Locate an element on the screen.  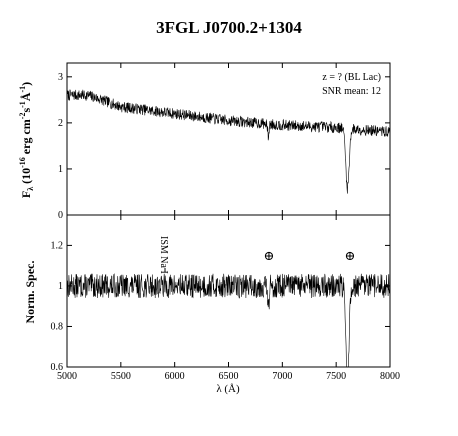
snr-annotation: SNR mean: 12 is located at coordinates (351, 91).